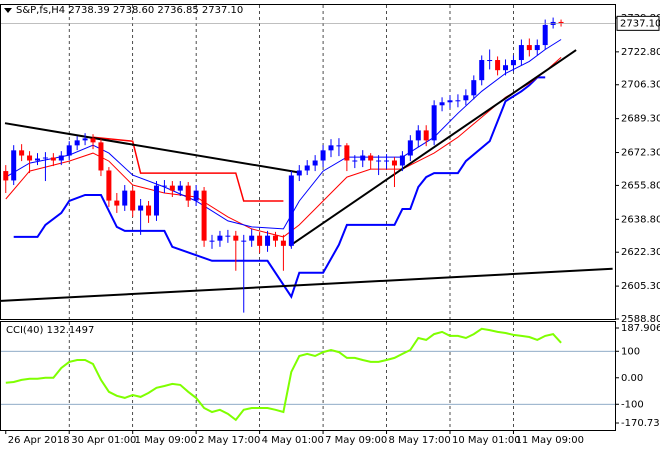  Describe the element at coordinates (356, 440) in the screenshot. I see `x-tick-label: 7 May 09:00` at that location.